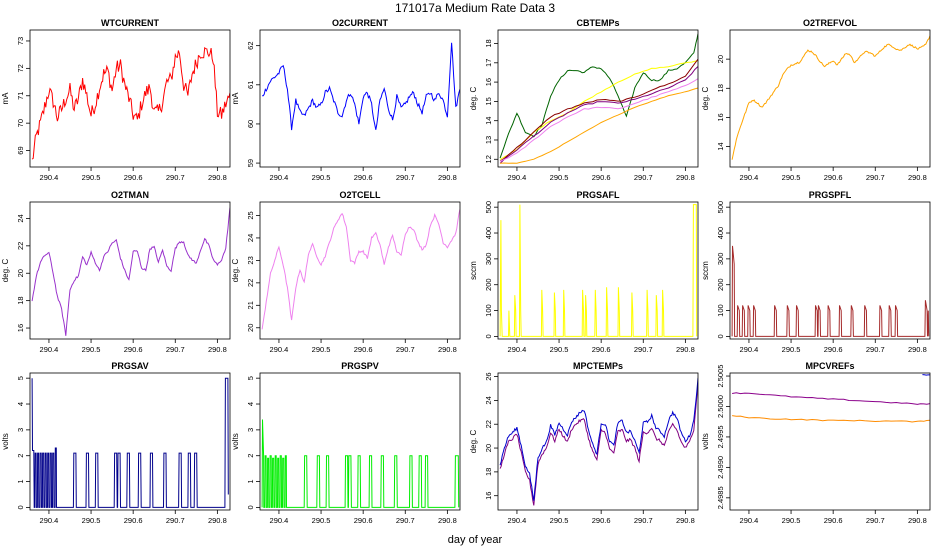 The height and width of the screenshot is (550, 950). I want to click on y-tick-label: 2.5005, so click(720, 376).